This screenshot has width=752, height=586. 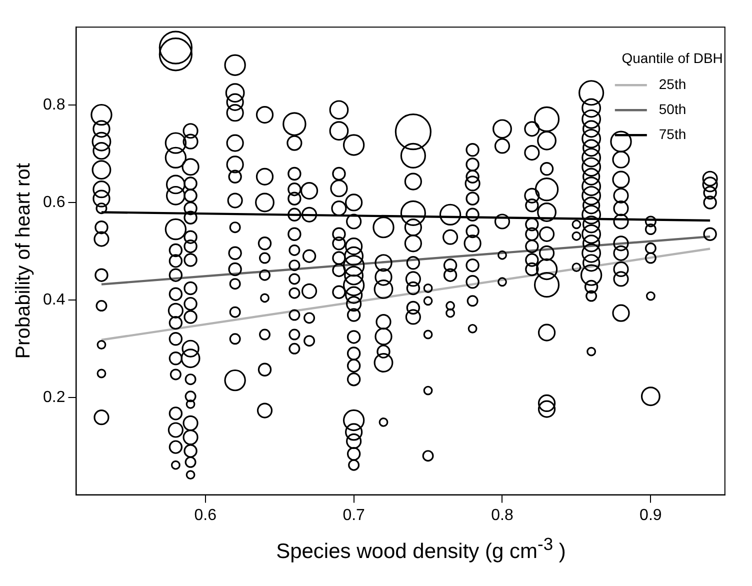 What do you see at coordinates (205, 515) in the screenshot?
I see `x-tick-label: 0.6` at bounding box center [205, 515].